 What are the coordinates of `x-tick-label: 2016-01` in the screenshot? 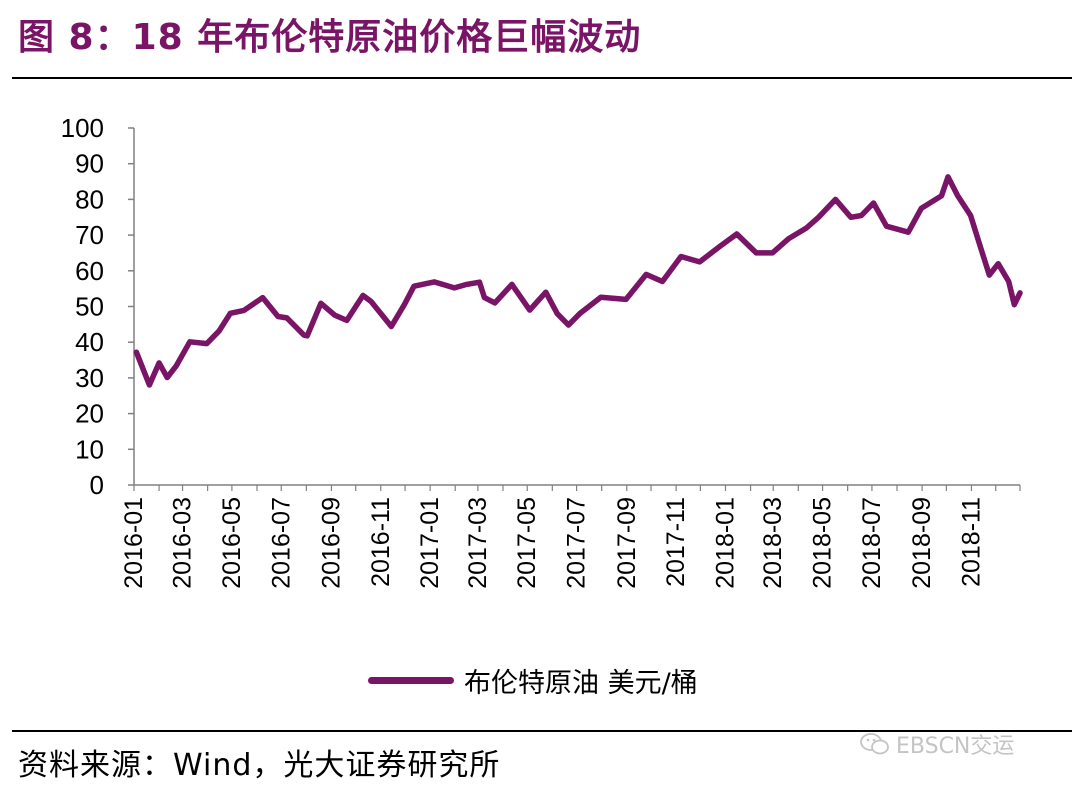 It's located at (134, 543).